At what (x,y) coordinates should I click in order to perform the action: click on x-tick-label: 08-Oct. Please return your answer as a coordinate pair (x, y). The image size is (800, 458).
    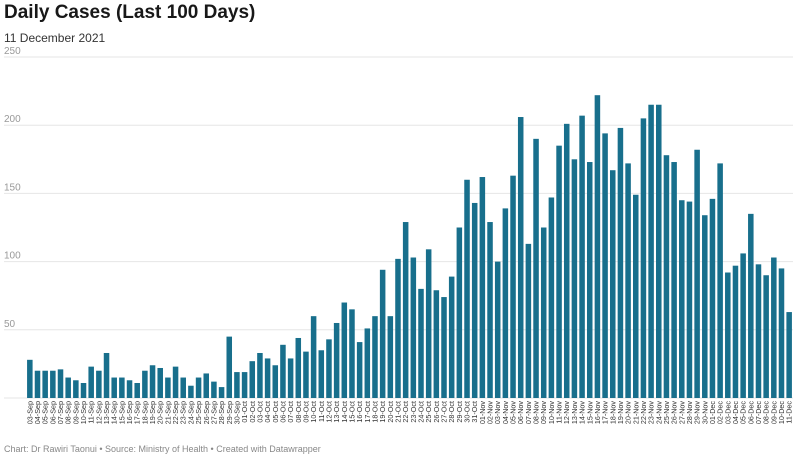
    Looking at the image, I should click on (298, 412).